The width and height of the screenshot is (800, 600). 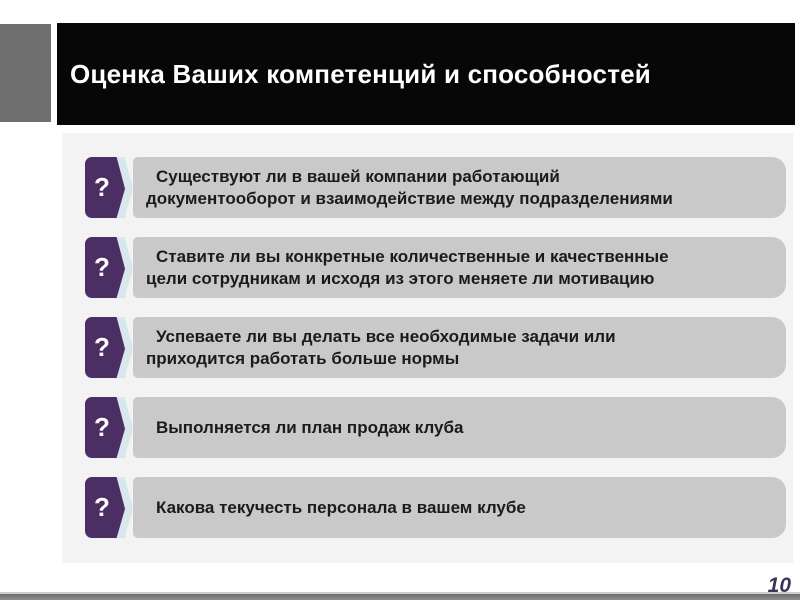 I want to click on accent-square, so click(x=25, y=73).